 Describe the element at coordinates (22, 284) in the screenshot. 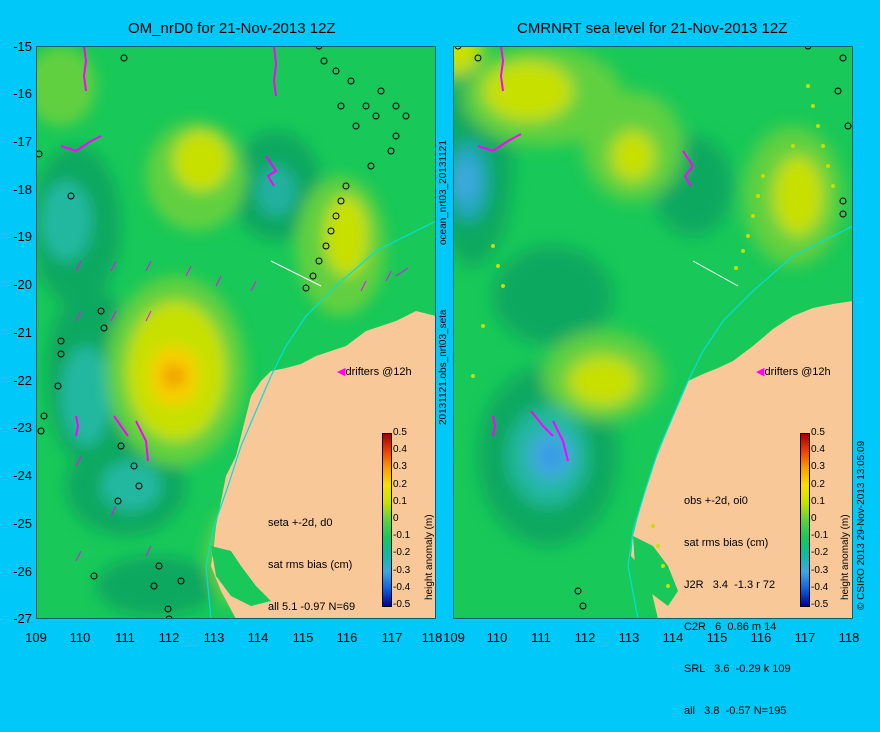

I see `lat-tick: -20` at that location.